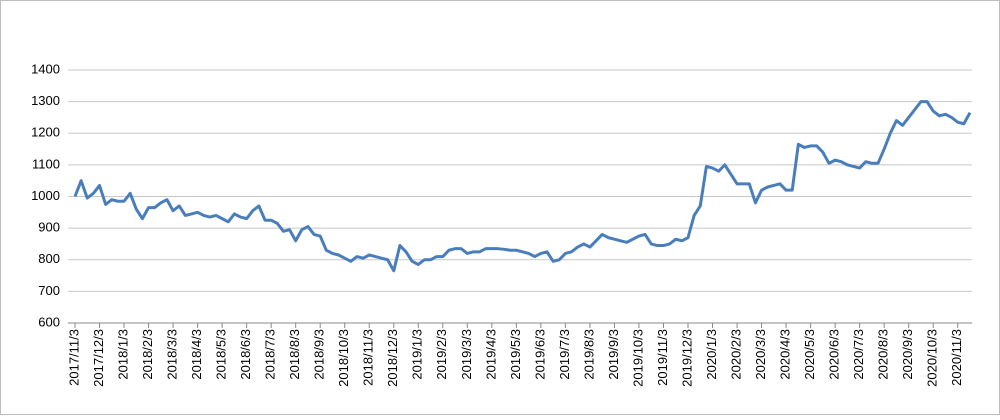 This screenshot has width=1000, height=420. What do you see at coordinates (49, 227) in the screenshot?
I see `y-tick-label: 900` at bounding box center [49, 227].